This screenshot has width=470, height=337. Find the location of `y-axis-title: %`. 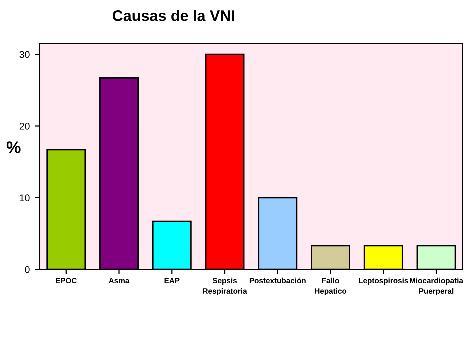

y-axis-title: % is located at coordinates (13, 148).